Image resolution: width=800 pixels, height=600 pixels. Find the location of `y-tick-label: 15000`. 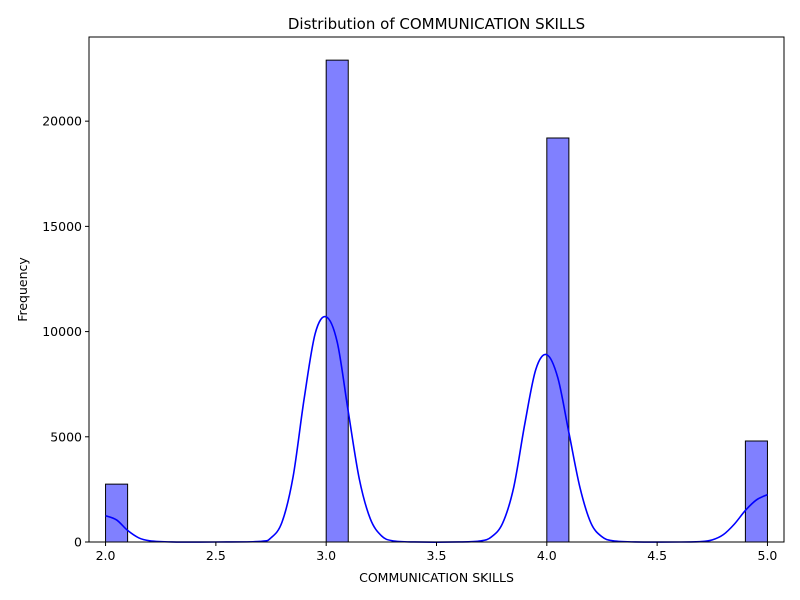

y-tick-label: 15000 is located at coordinates (62, 226).